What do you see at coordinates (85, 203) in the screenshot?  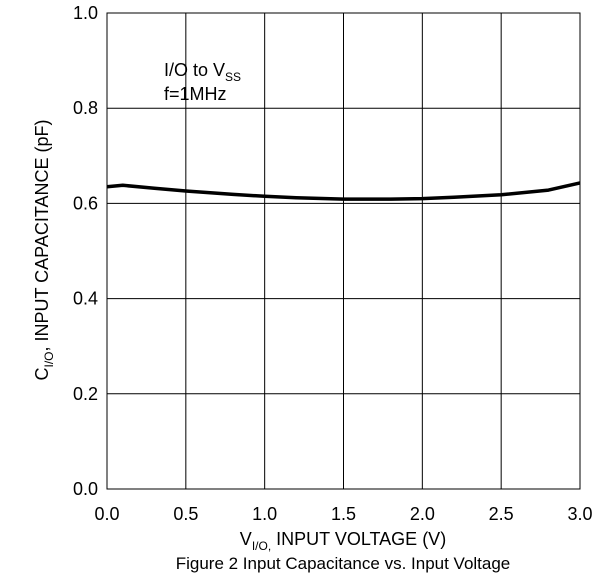 I see `y-tick-label: 0.6` at bounding box center [85, 203].